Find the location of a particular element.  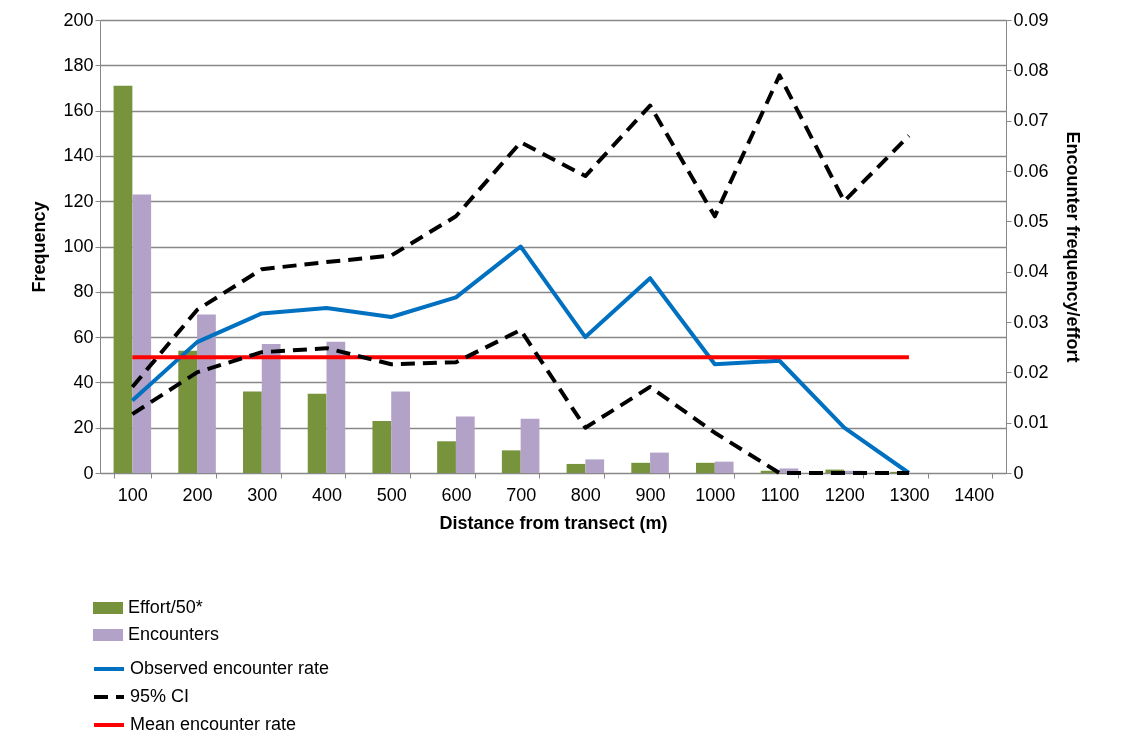

y2-tick-label: 0.08 is located at coordinates (1031, 69).